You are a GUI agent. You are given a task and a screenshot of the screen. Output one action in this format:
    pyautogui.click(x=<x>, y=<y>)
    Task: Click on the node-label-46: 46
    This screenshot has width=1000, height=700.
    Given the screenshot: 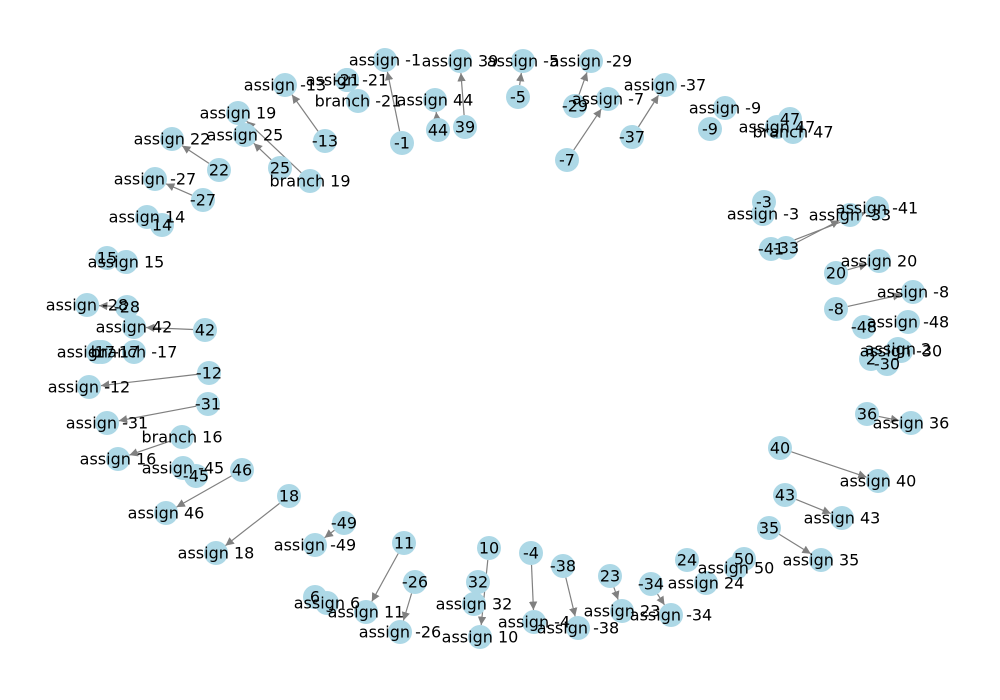 What is the action you would take?
    pyautogui.click(x=242, y=470)
    